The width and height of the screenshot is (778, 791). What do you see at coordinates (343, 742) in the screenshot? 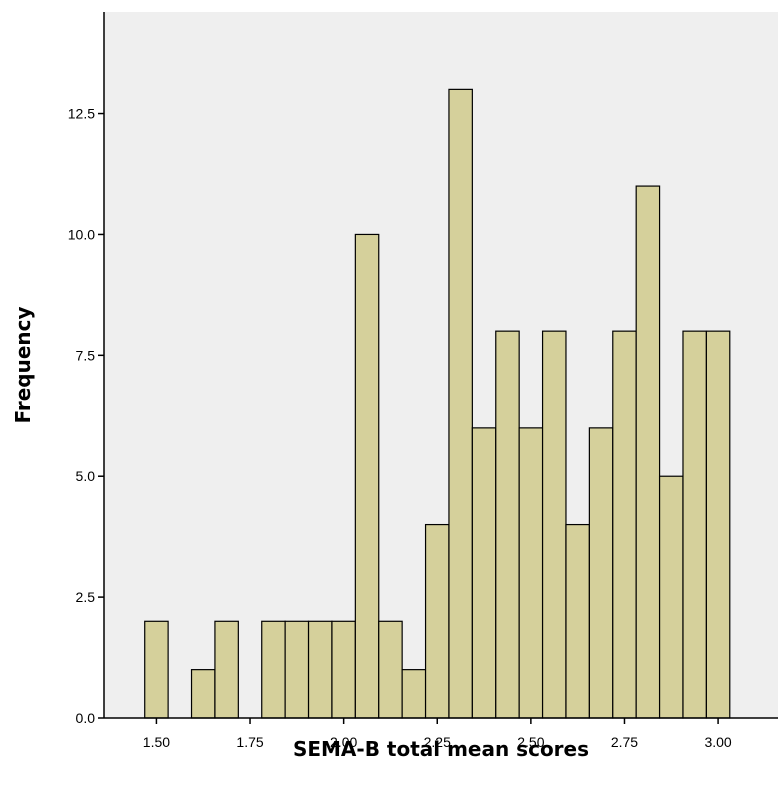
I see `x-tick-label: 2.00` at bounding box center [343, 742].